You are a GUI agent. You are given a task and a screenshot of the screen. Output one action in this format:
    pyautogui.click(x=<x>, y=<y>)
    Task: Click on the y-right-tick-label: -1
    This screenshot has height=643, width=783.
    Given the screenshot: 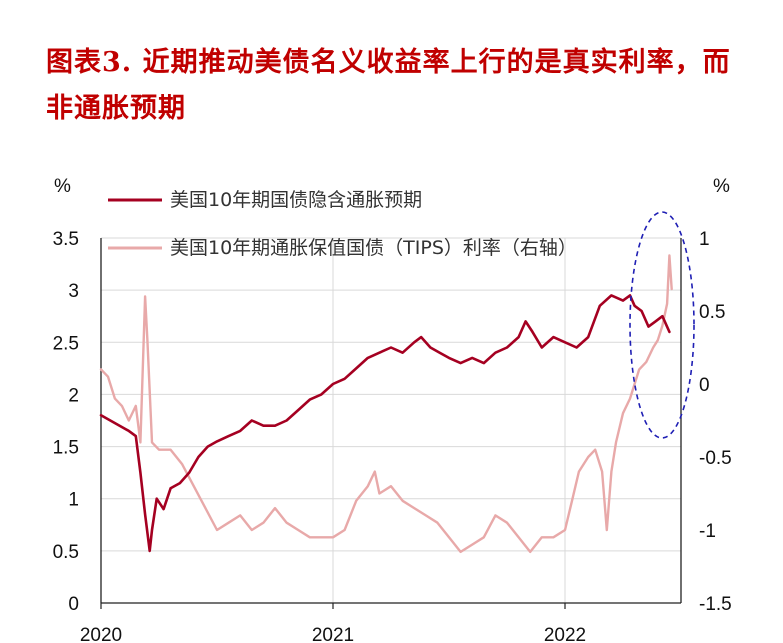 What is the action you would take?
    pyautogui.click(x=707, y=531)
    